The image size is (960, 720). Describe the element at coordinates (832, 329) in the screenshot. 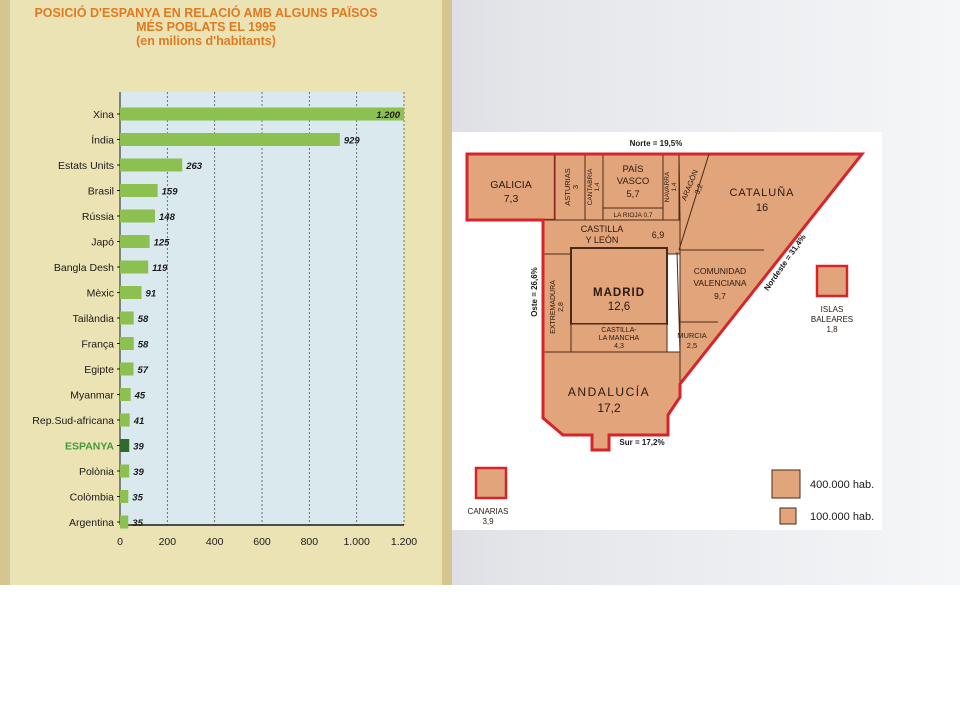

I see `value-islas-baleares: 1,8` at that location.